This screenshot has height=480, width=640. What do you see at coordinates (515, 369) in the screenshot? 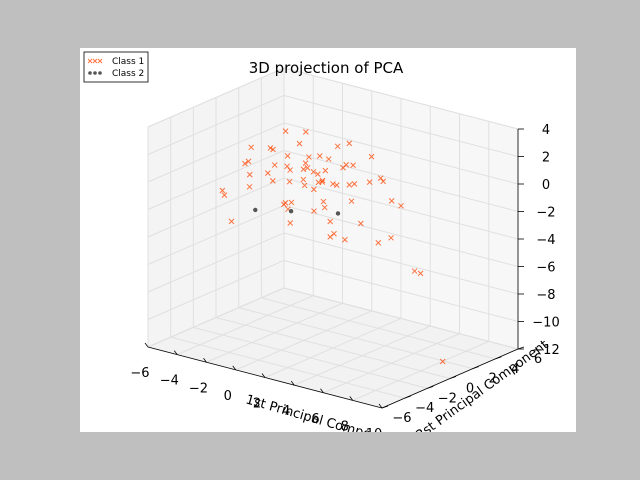
I see `y-tick-label: 4` at bounding box center [515, 369].